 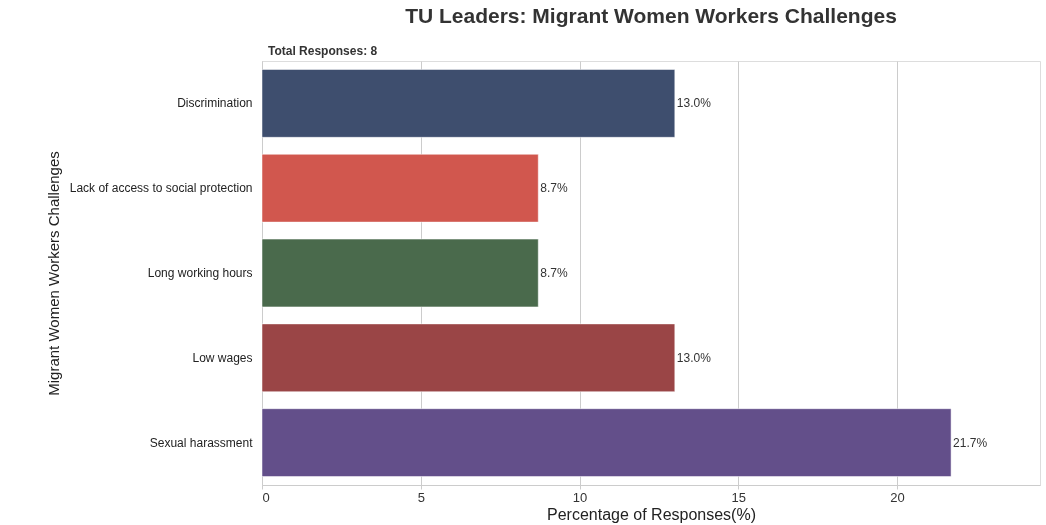 What do you see at coordinates (739, 497) in the screenshot?
I see `x-tick-label: 15` at bounding box center [739, 497].